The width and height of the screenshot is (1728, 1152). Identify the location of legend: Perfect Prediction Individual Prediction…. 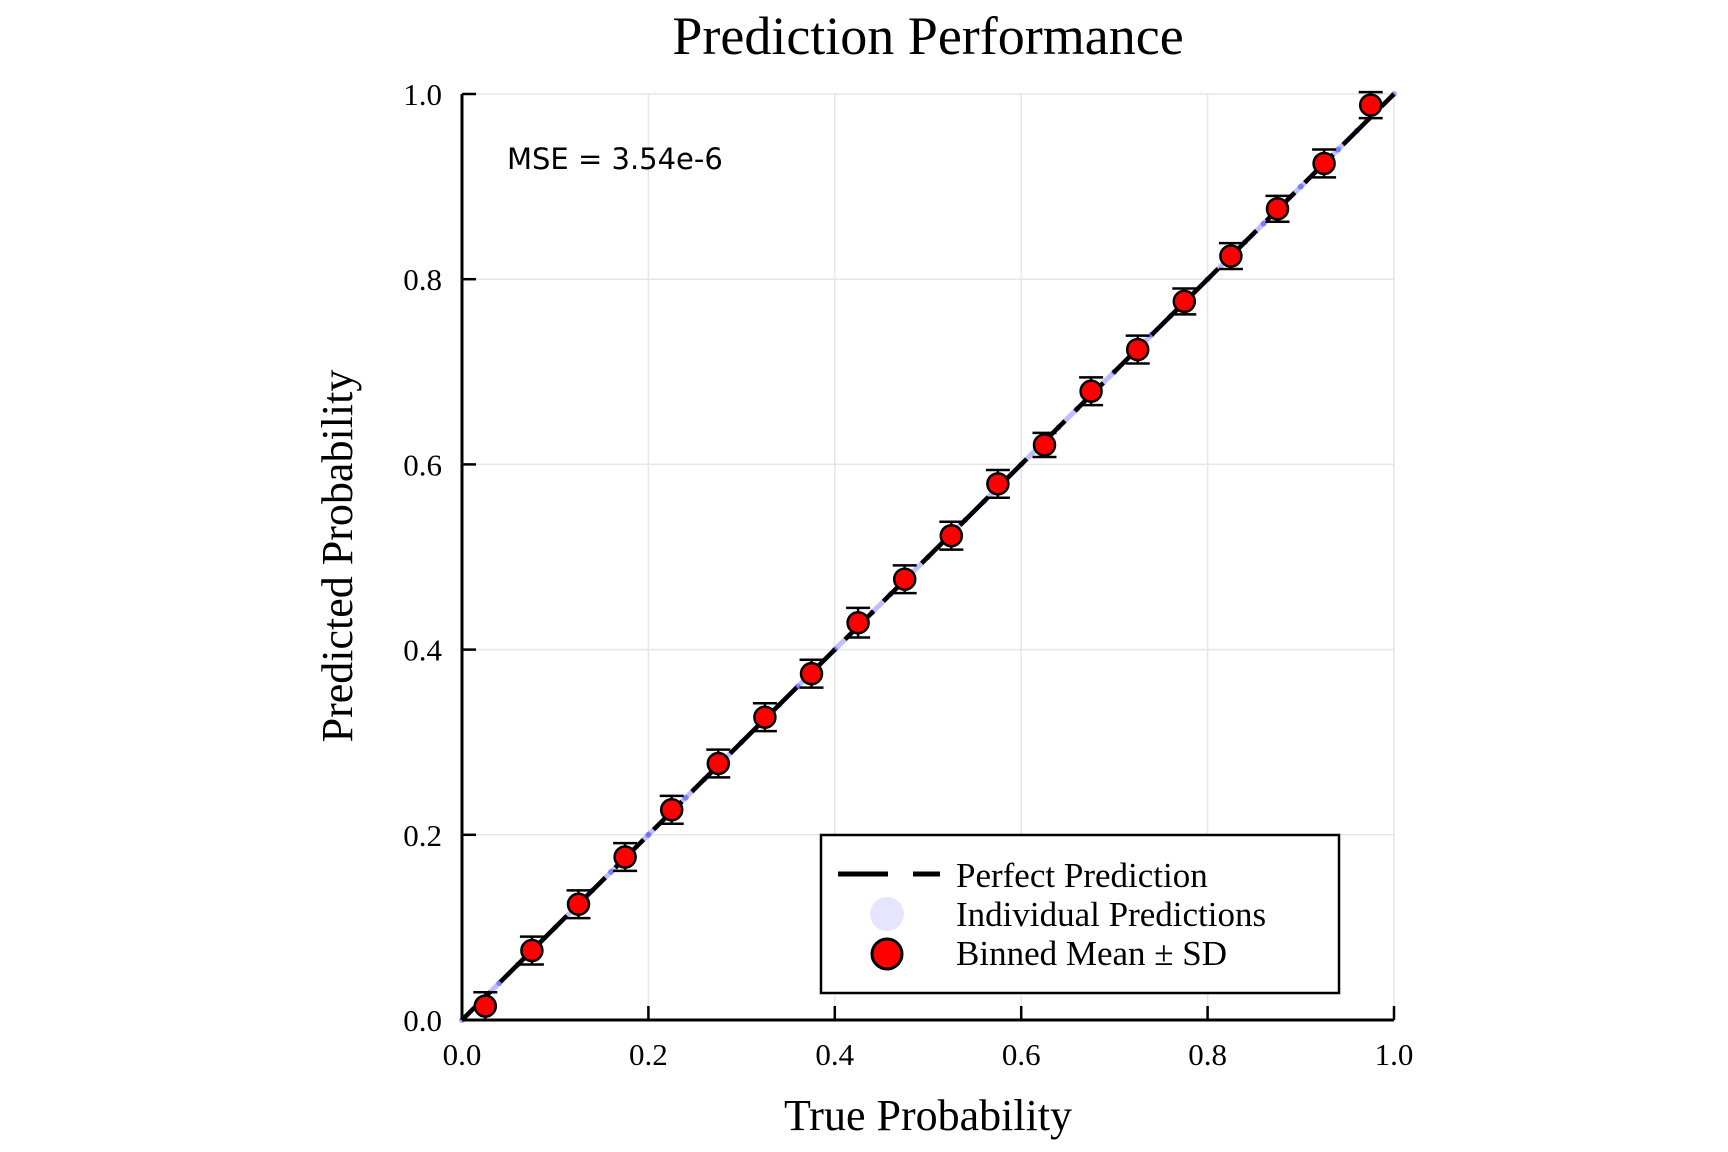
(1080, 914).